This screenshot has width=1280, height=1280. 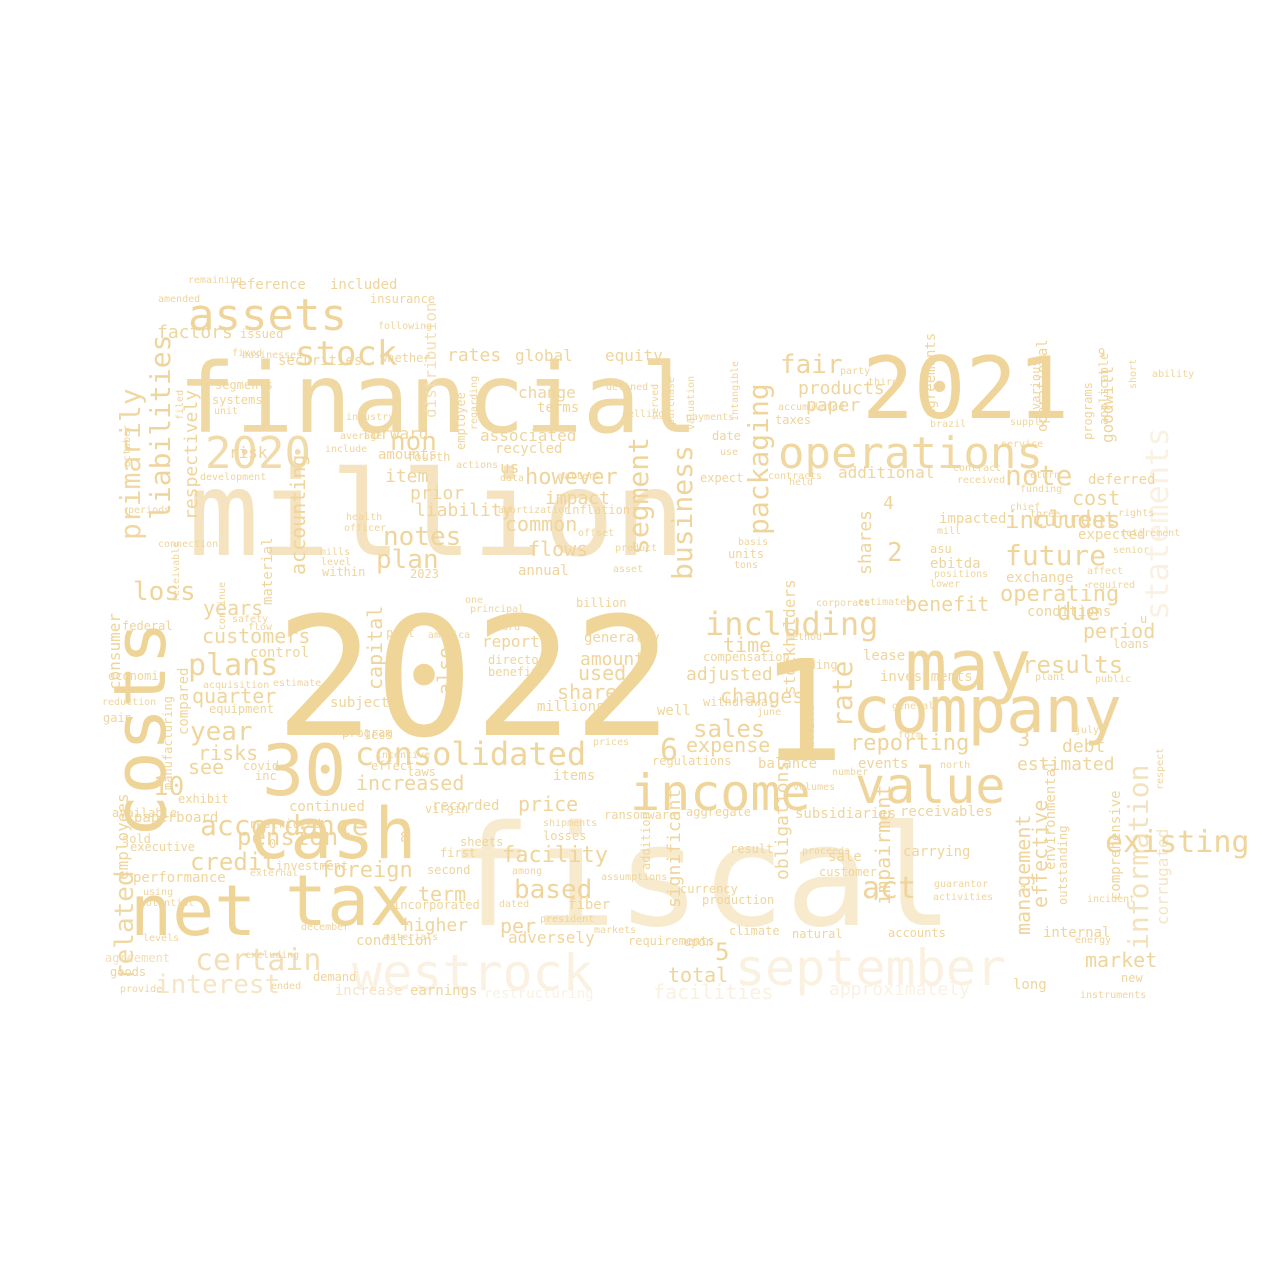 I want to click on word-accordance: accordance, so click(x=284, y=825).